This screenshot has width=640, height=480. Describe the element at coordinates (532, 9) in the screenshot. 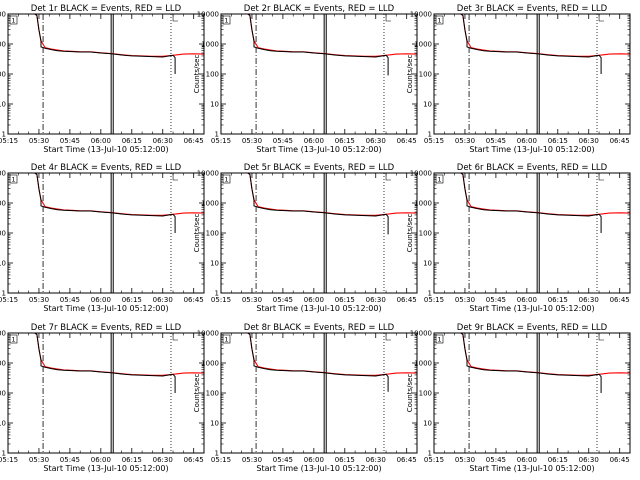

I see `panel-title: Det 3r BLACK = Events, RED = LLD` at that location.